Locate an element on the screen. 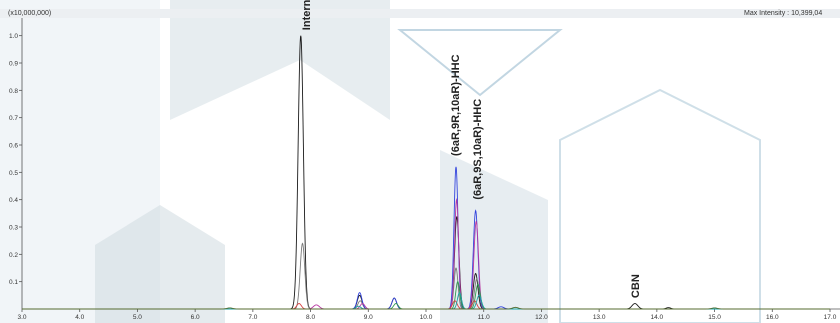  peak-label: (6aR,9S,10aR)-HHC is located at coordinates (478, 149).